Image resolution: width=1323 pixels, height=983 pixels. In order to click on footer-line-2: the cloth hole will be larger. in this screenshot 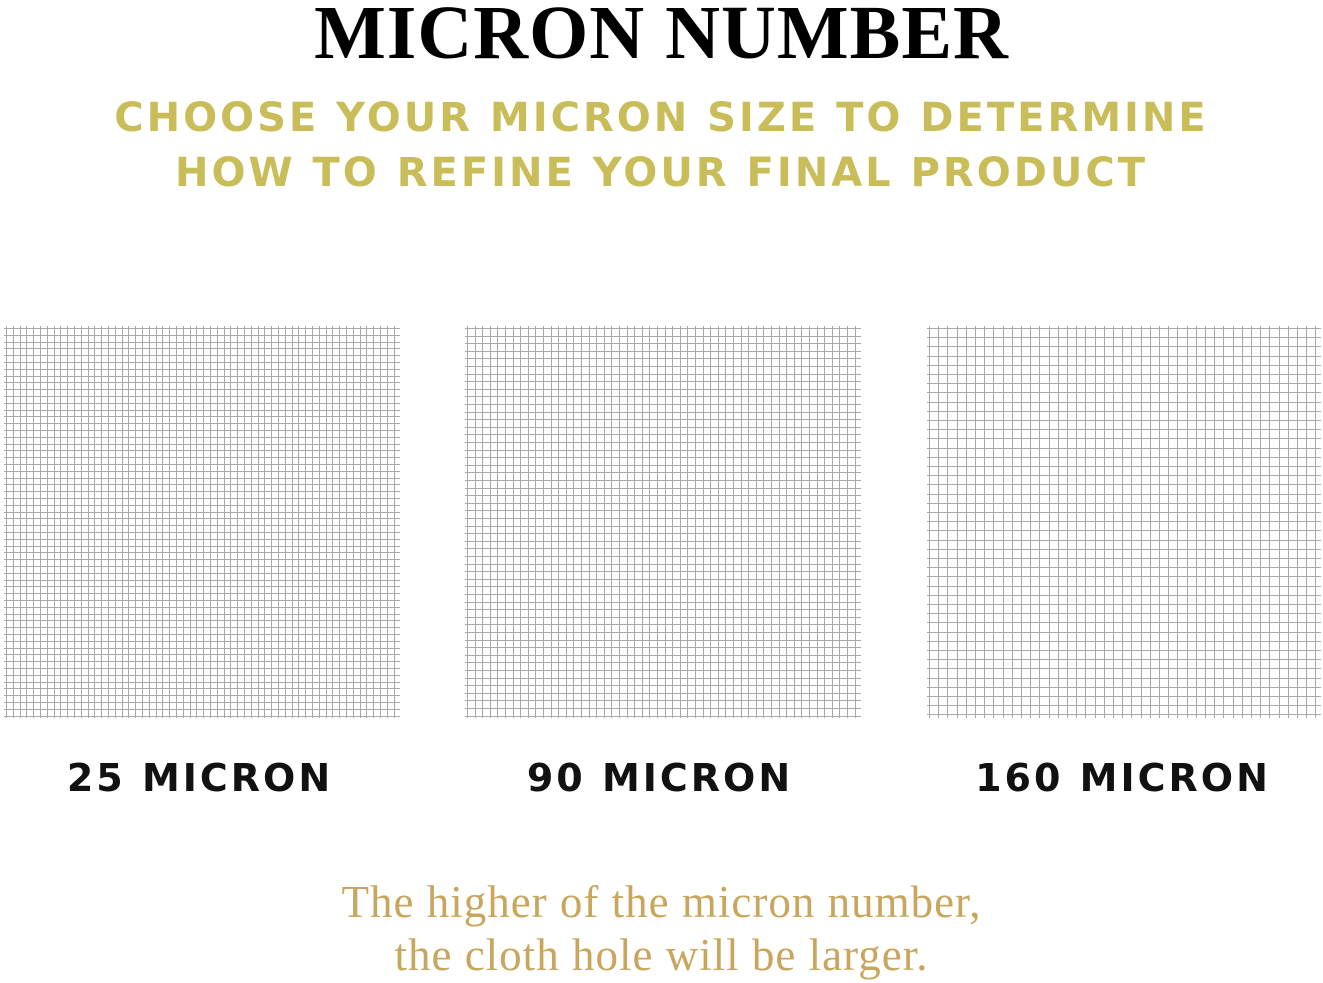, I will do `click(661, 955)`.